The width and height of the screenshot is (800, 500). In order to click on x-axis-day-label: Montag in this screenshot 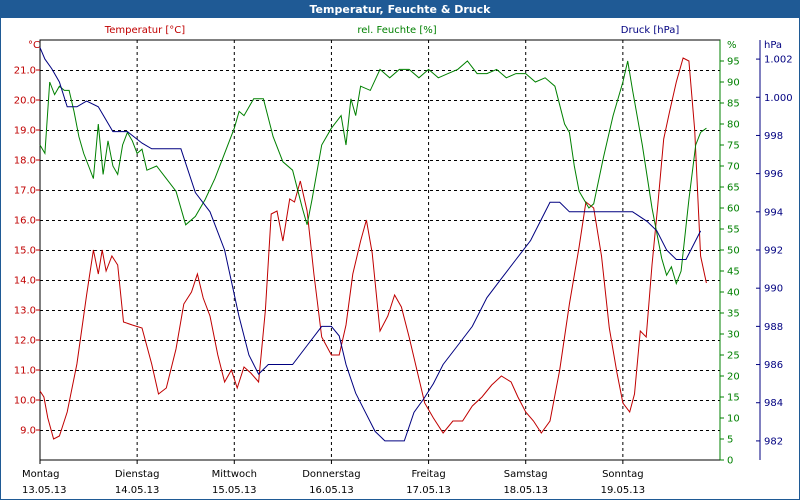, I will do `click(40, 474)`.